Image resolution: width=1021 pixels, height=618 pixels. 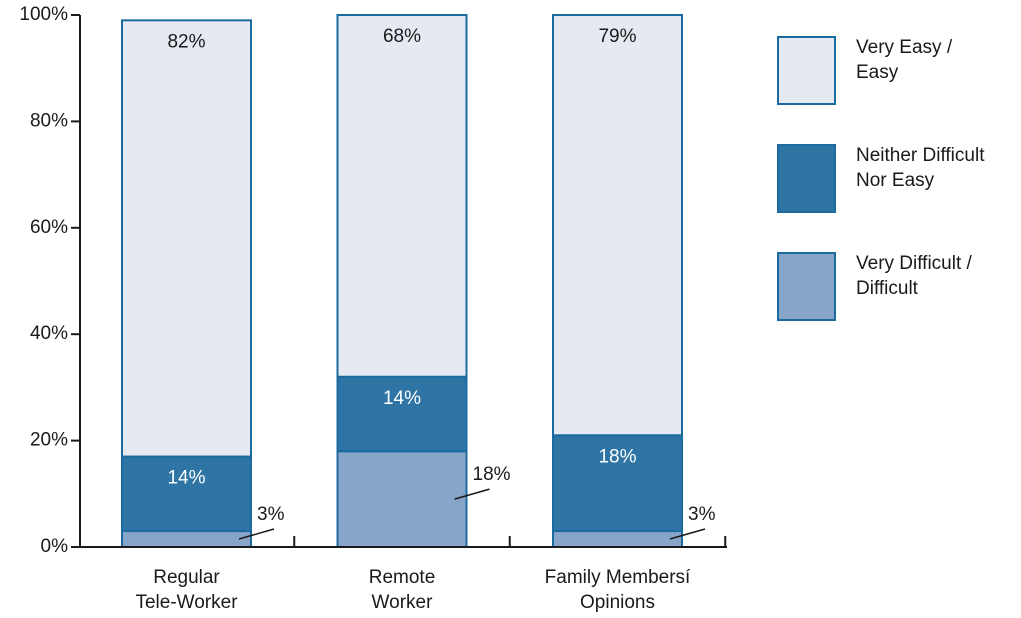 I want to click on x-tick-label: Family Membersí Opinions, so click(x=617, y=590).